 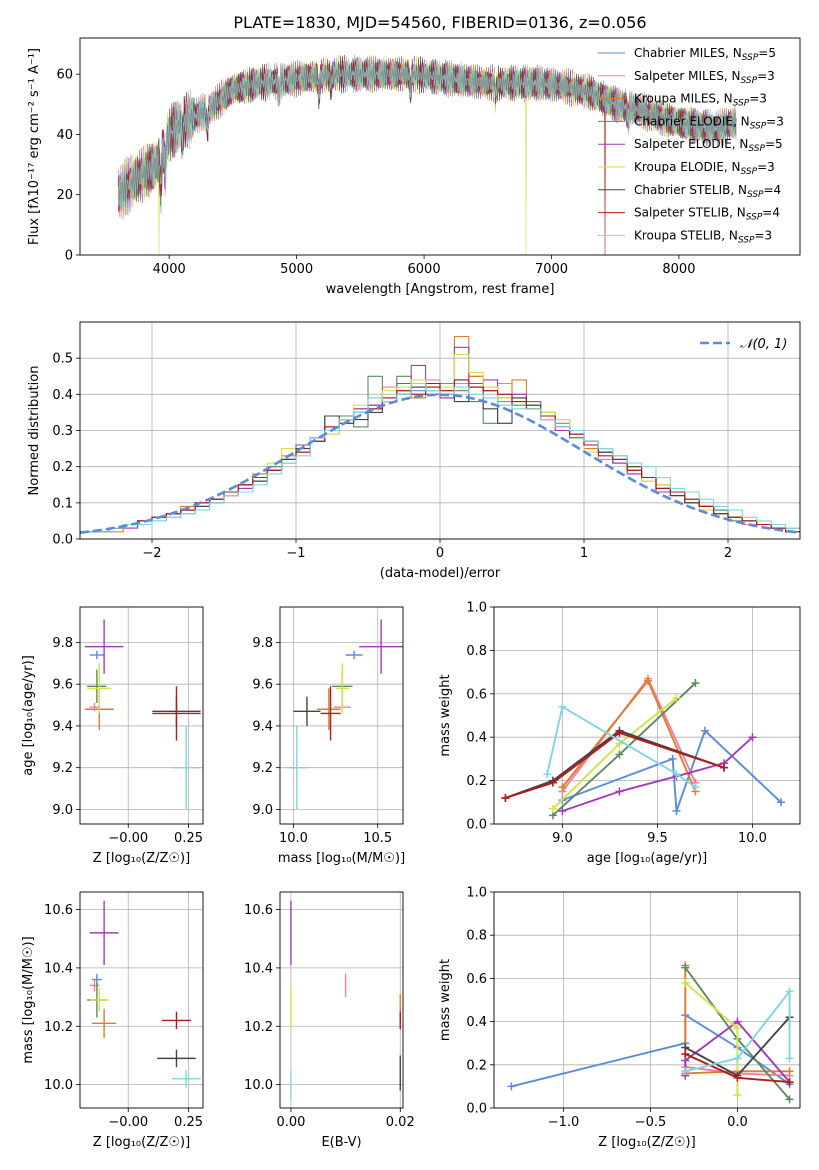 I want to click on legend-main: Kroupa STELIB, N, so click(x=686, y=235).